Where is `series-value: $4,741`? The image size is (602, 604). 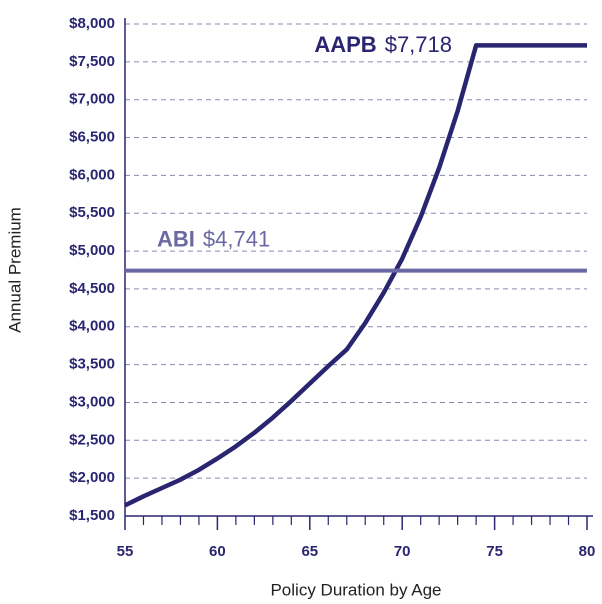 series-value: $4,741 is located at coordinates (236, 238).